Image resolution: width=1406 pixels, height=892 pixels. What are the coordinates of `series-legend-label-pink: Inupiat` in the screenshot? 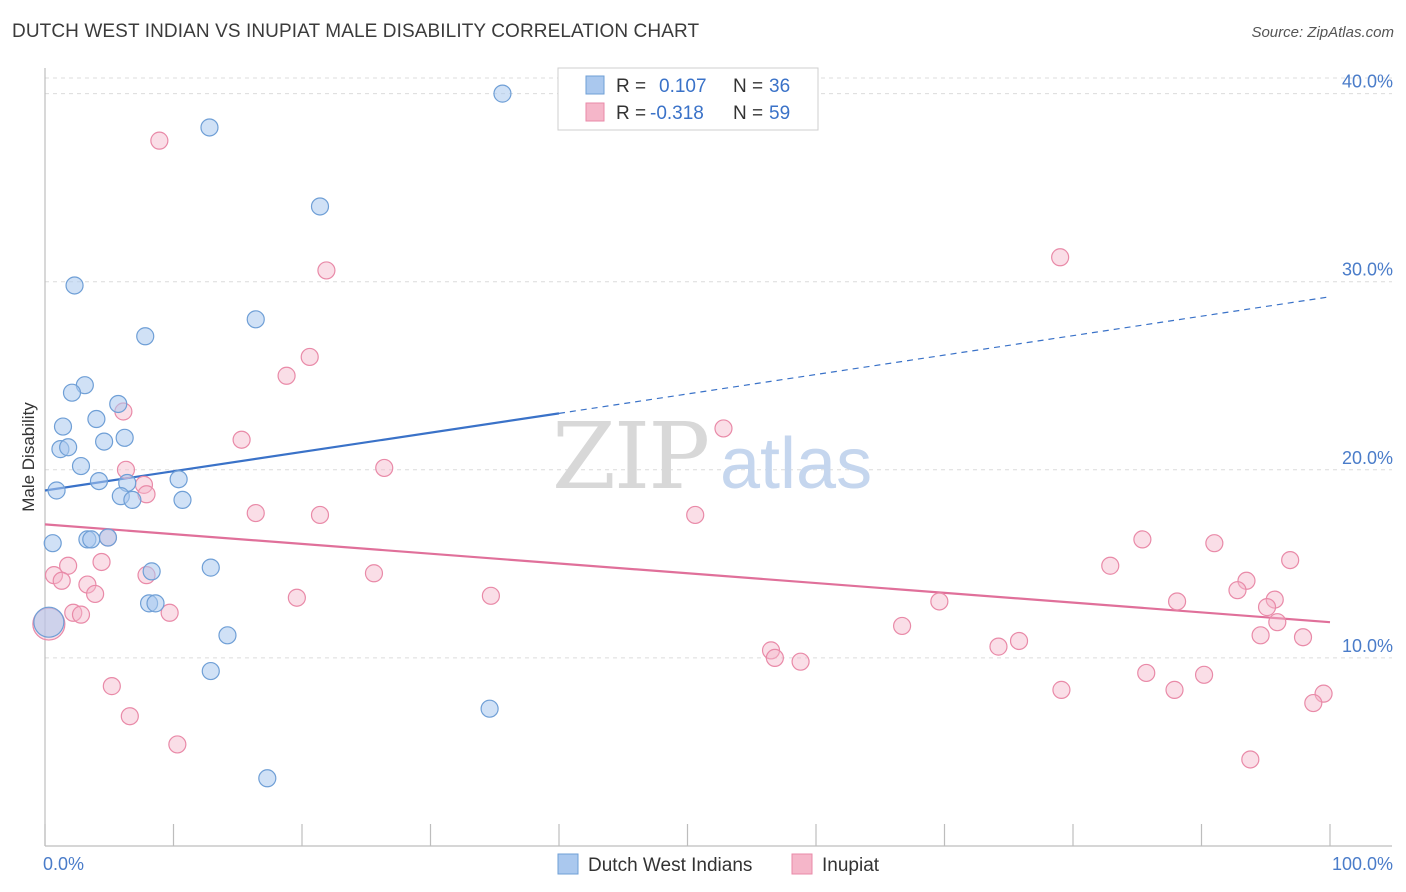 It's located at (851, 865).